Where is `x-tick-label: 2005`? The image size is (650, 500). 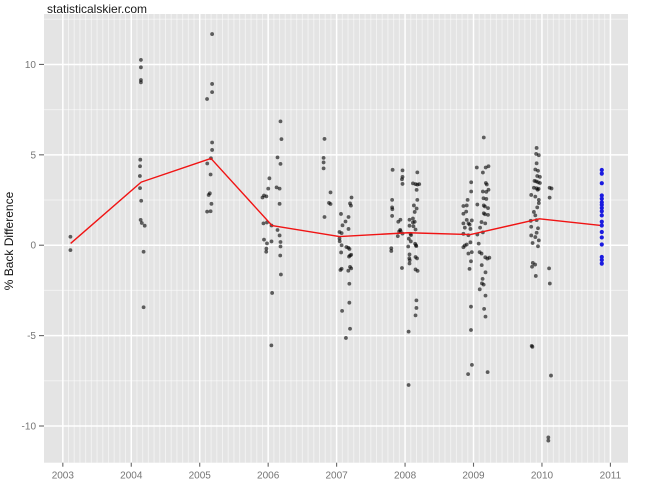
x-tick-label: 2005 is located at coordinates (200, 476).